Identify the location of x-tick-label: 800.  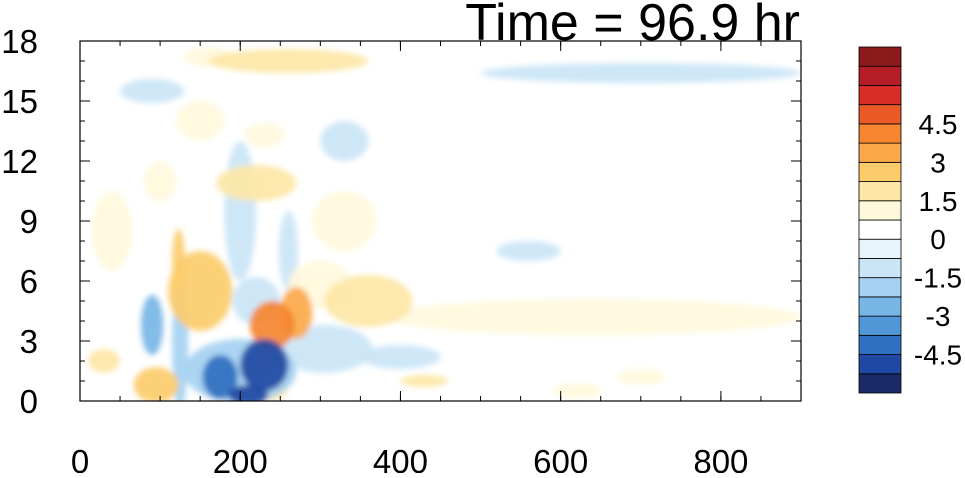
(720, 458).